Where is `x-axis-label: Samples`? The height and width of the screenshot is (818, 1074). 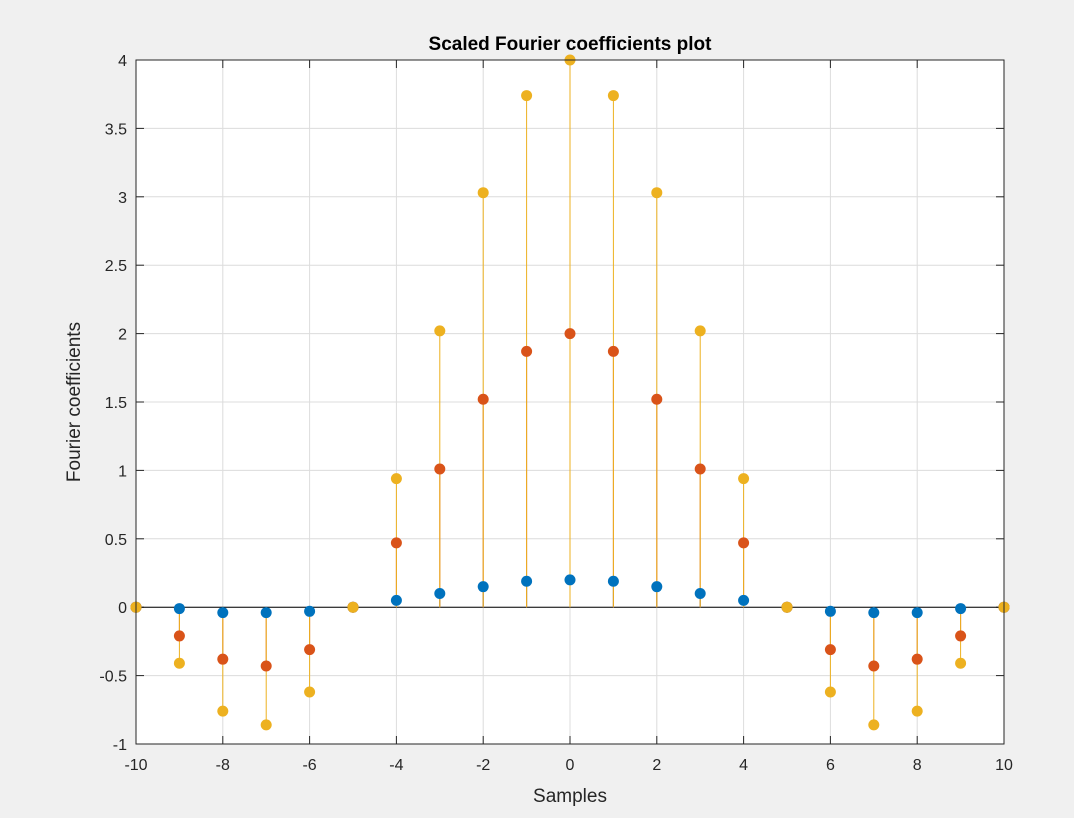
x-axis-label: Samples is located at coordinates (570, 796).